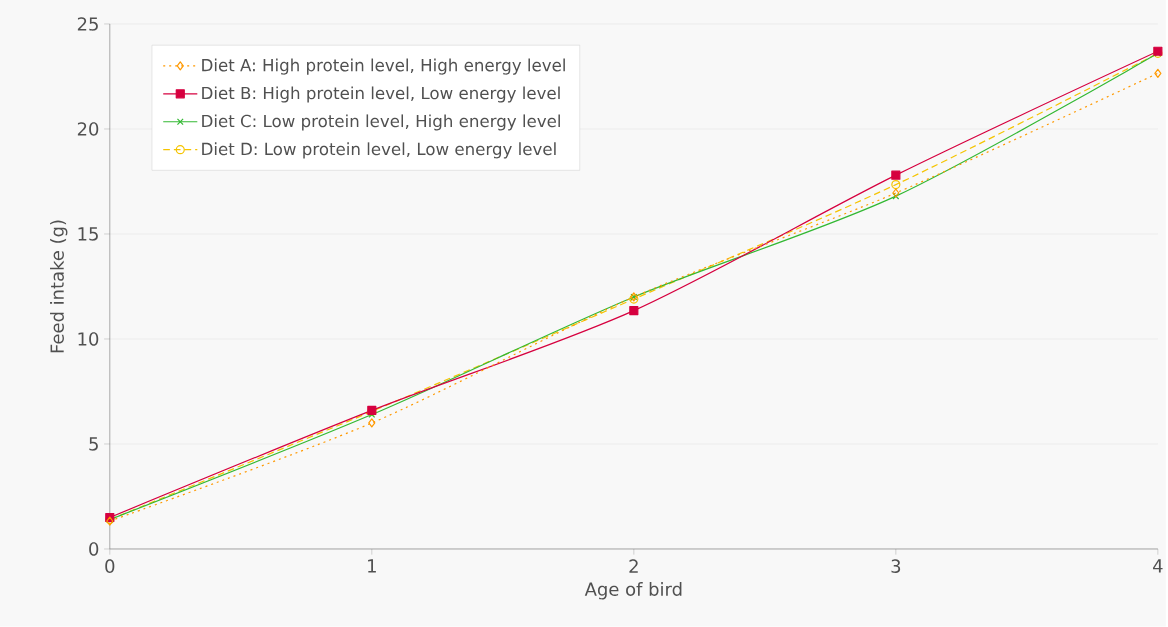 This screenshot has height=627, width=1168. Describe the element at coordinates (381, 94) in the screenshot. I see `legend-label: Diet B: High protein level, Low energy level` at that location.